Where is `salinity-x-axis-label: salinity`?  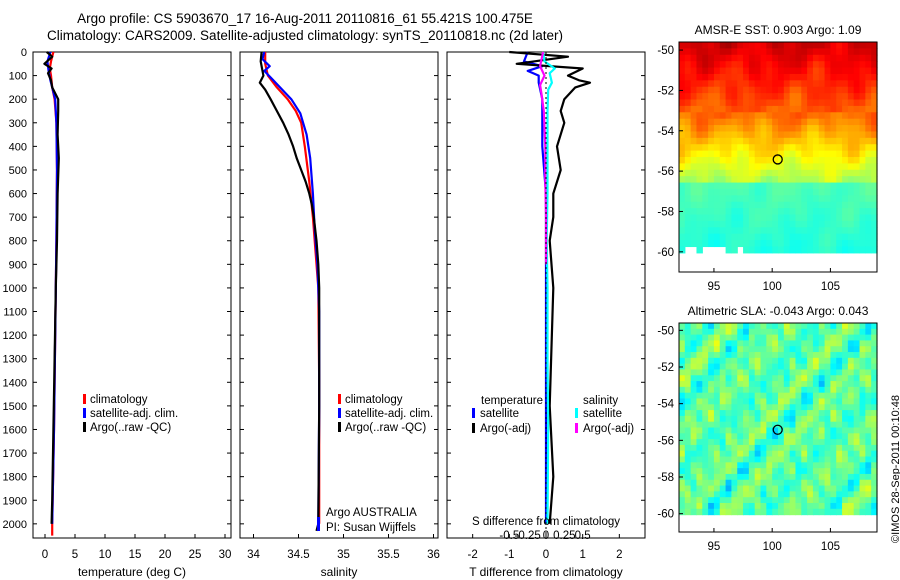 salinity-x-axis-label: salinity is located at coordinates (339, 572).